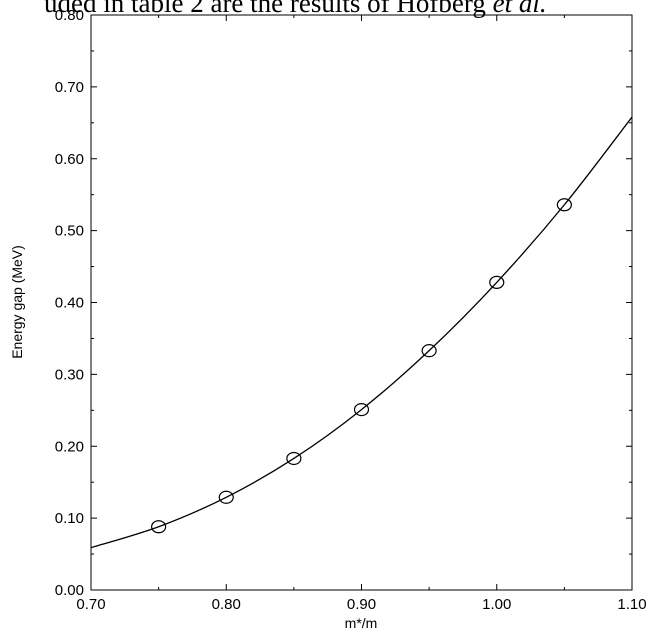  Describe the element at coordinates (90, 604) in the screenshot. I see `x-tick-label-0: 0.70` at that location.